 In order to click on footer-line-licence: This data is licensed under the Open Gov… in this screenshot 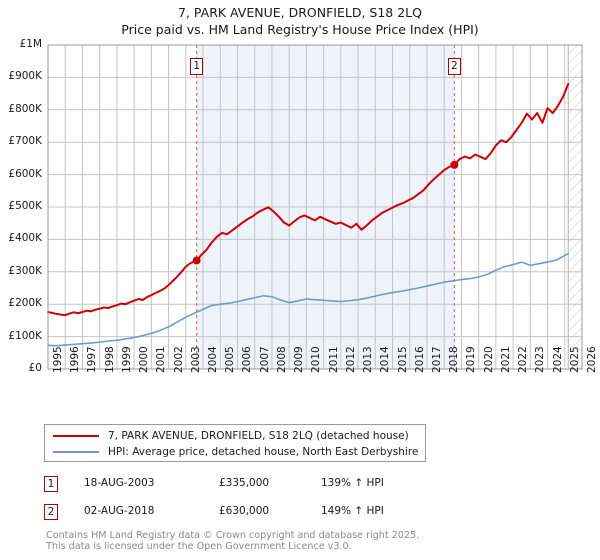, I will do `click(199, 546)`.